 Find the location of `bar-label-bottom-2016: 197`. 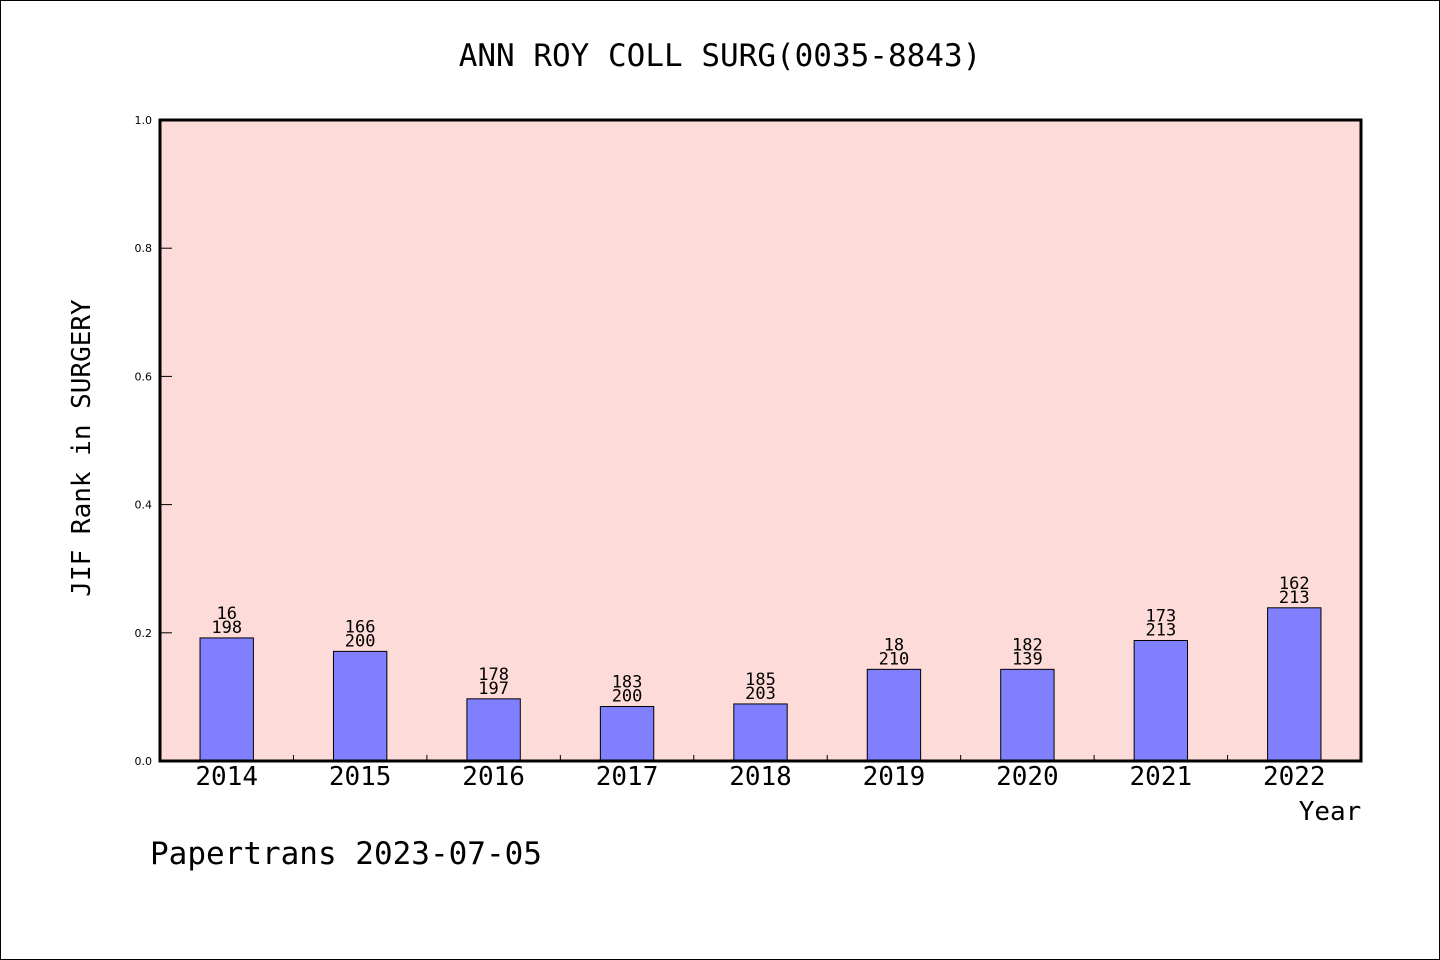

bar-label-bottom-2016: 197 is located at coordinates (493, 689).